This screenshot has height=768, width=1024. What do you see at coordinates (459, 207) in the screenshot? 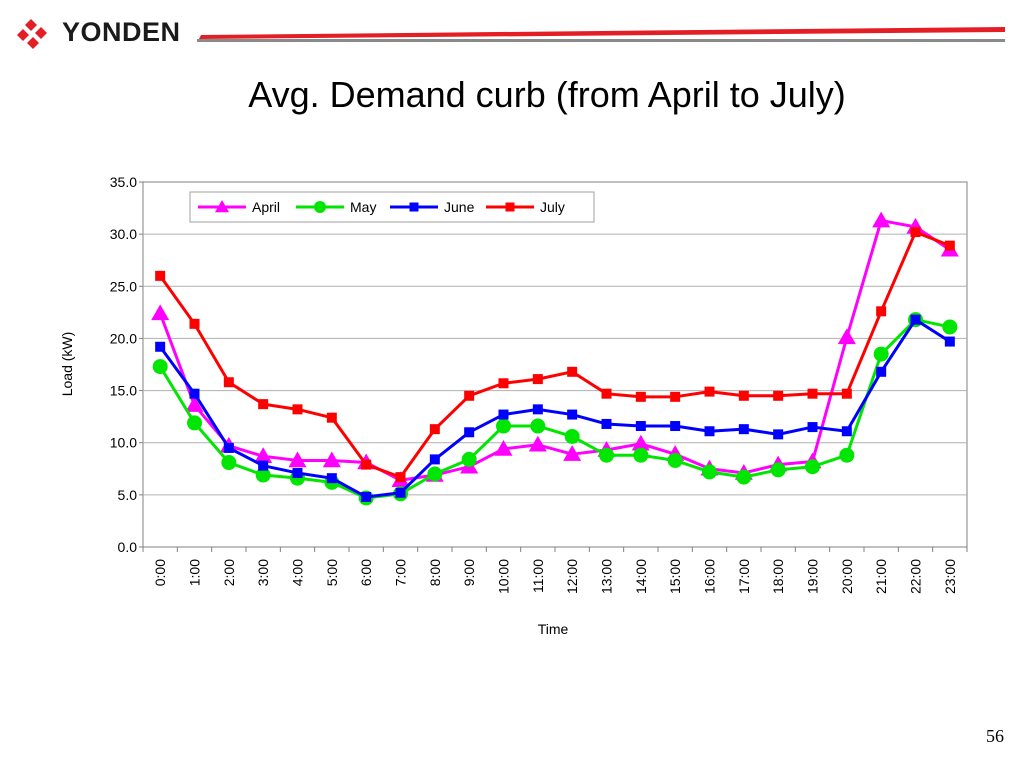
I see `legend-label: June` at bounding box center [459, 207].